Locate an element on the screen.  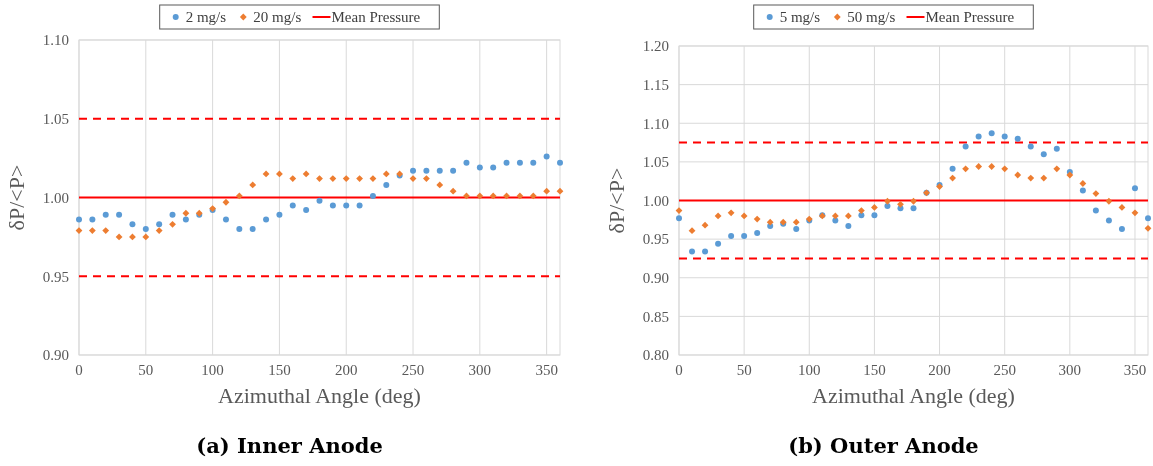
y-tick-label: 1.15 is located at coordinates (655, 84).